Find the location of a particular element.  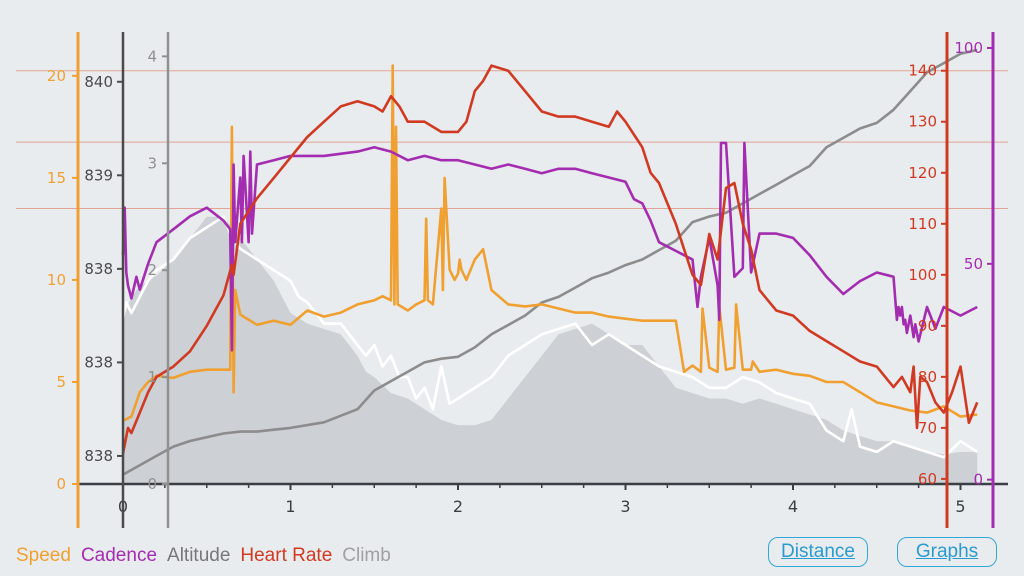

legend: Speed Cadence Altitude Heart Rate Climb is located at coordinates (203, 556).